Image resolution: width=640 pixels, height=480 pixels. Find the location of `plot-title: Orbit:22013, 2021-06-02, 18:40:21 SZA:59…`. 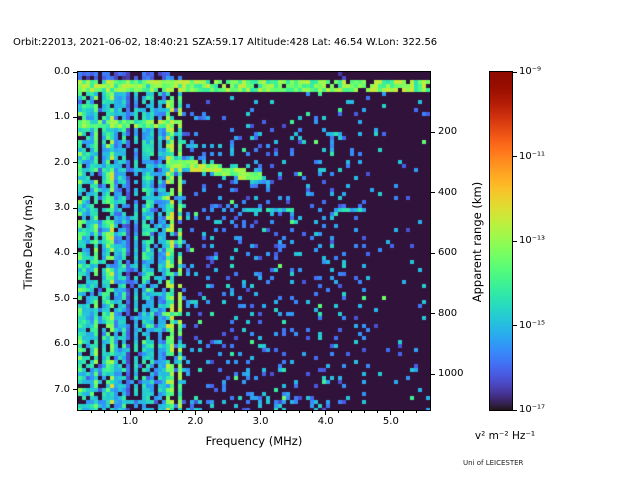

plot-title: Orbit:22013, 2021-06-02, 18:40:21 SZA:59… is located at coordinates (225, 42).